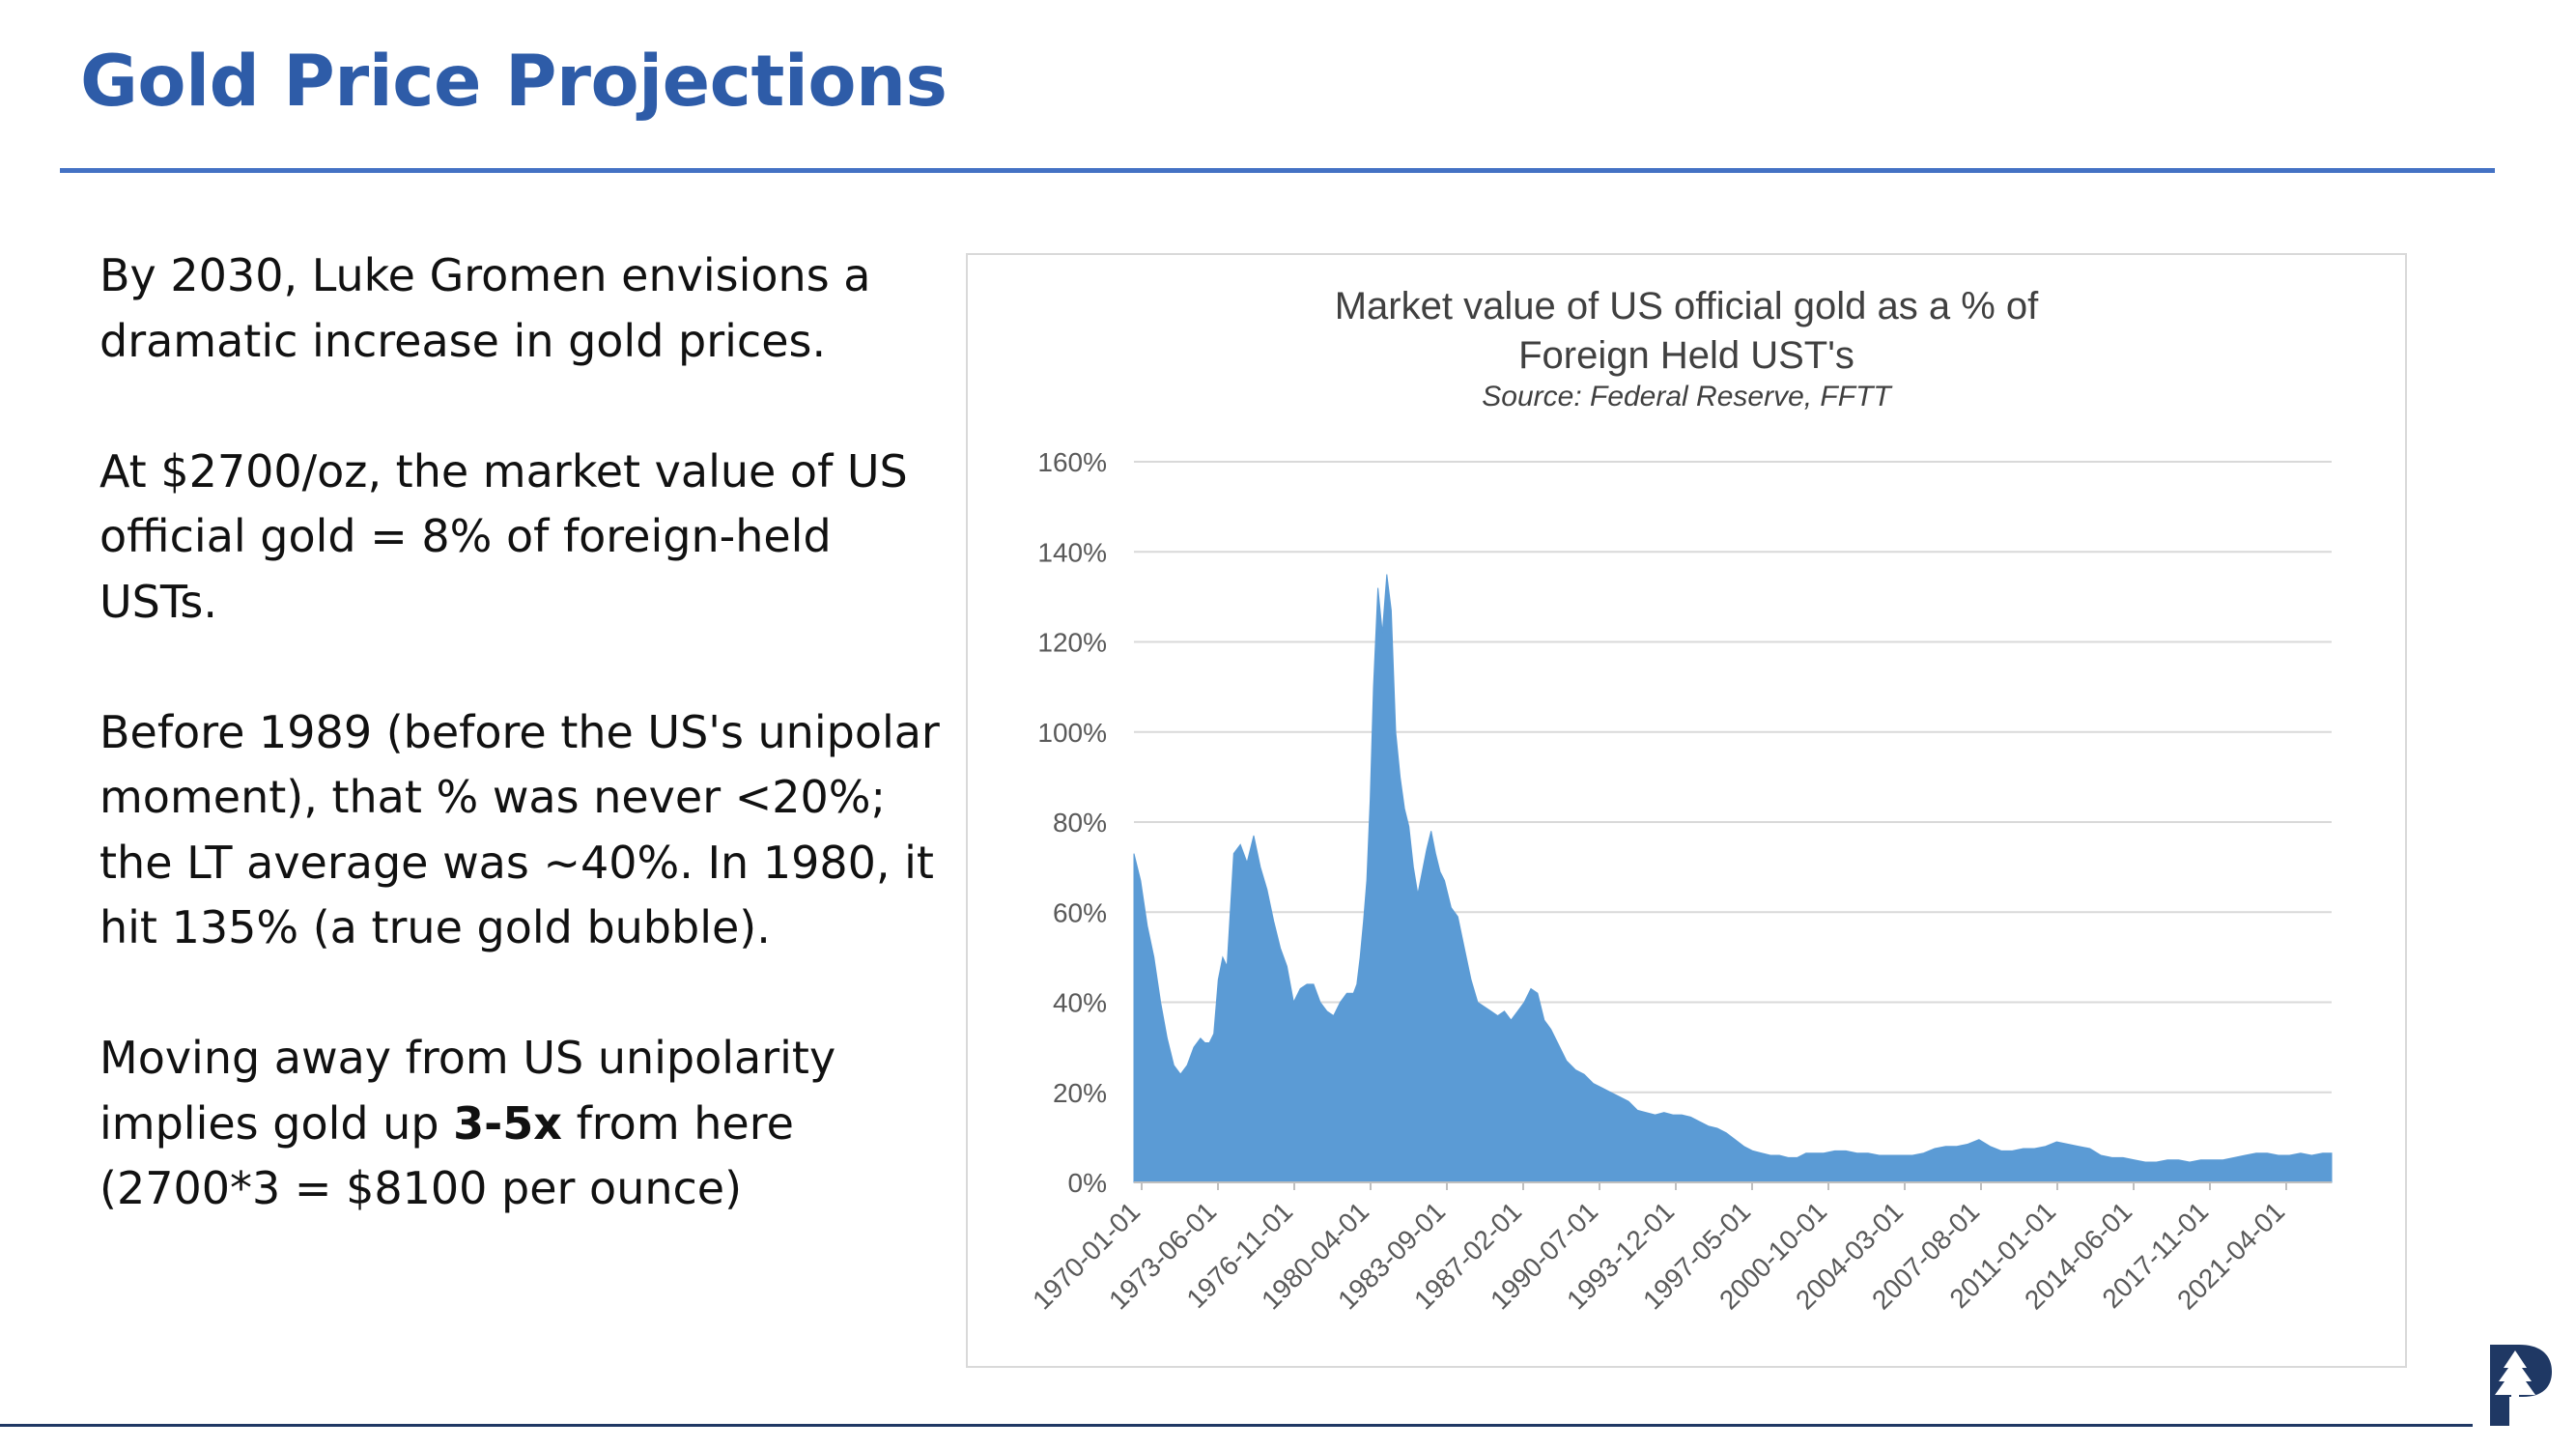 Image resolution: width=2576 pixels, height=1449 pixels. Describe the element at coordinates (2521, 1385) in the screenshot. I see `pine-tree-p-logo-icon` at that location.